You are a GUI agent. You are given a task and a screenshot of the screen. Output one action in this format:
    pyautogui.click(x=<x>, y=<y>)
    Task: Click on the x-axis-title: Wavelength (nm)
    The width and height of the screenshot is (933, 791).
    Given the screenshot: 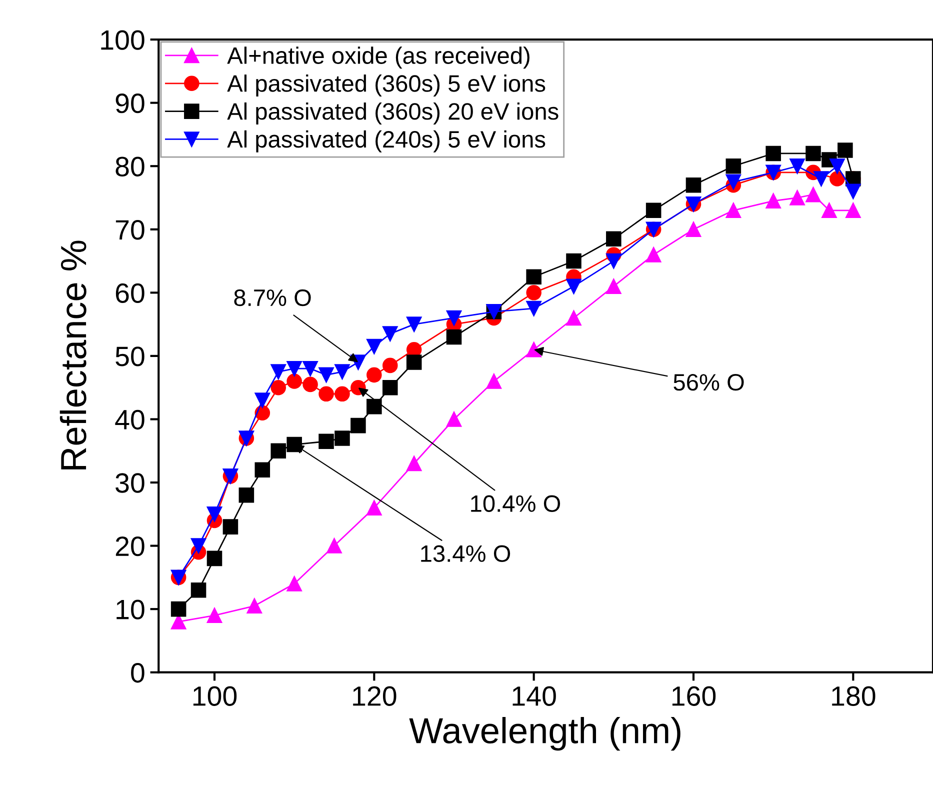 What is the action you would take?
    pyautogui.click(x=544, y=733)
    